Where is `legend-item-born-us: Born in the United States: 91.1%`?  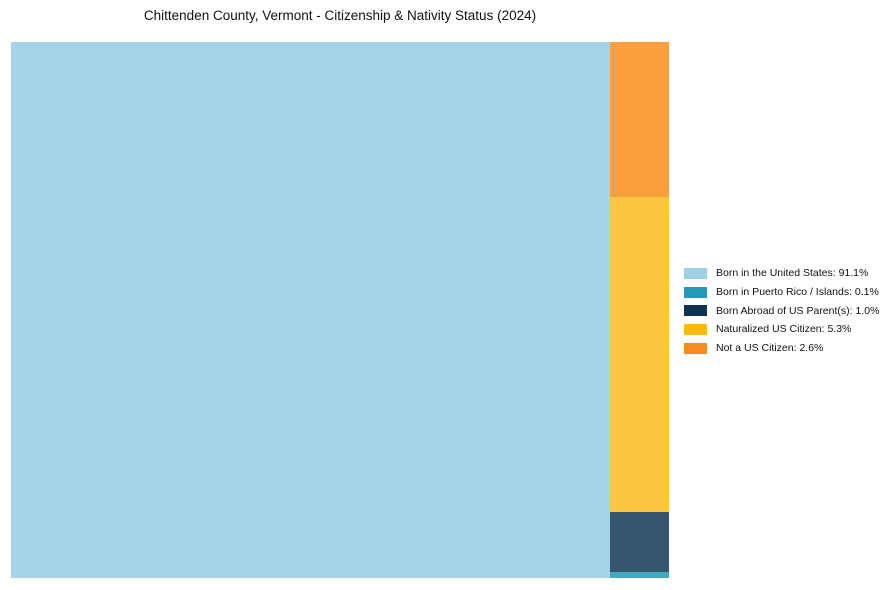 legend-item-born-us: Born in the United States: 91.1% is located at coordinates (781, 273).